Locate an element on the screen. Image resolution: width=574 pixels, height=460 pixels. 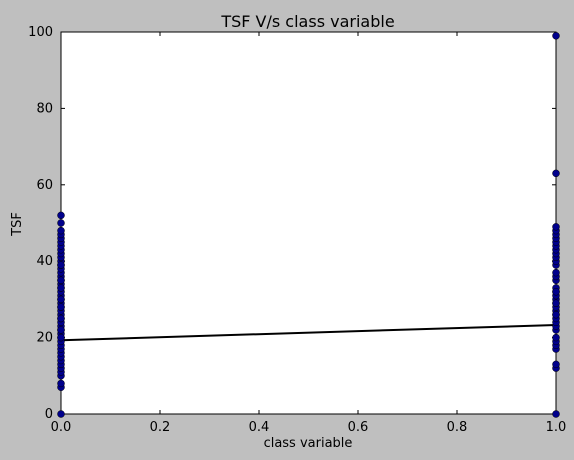
y-tick-label: 40 is located at coordinates (44, 261).